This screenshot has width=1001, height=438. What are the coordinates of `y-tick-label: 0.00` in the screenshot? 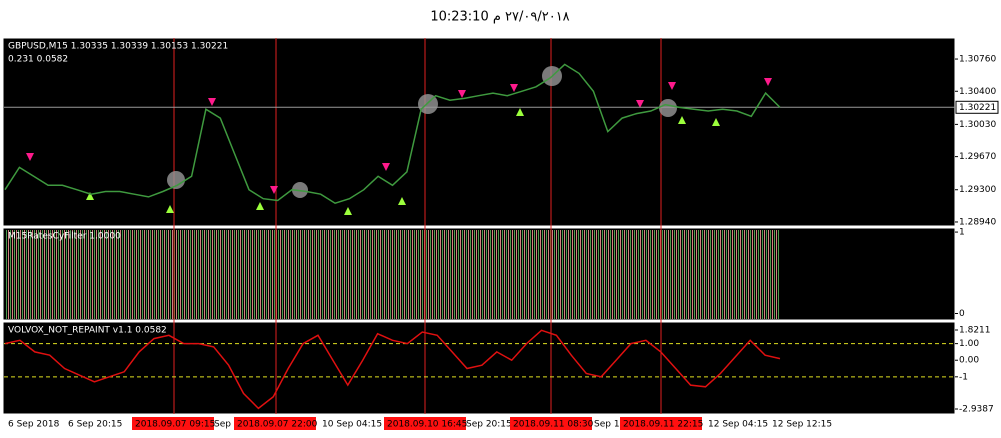 It's located at (969, 361).